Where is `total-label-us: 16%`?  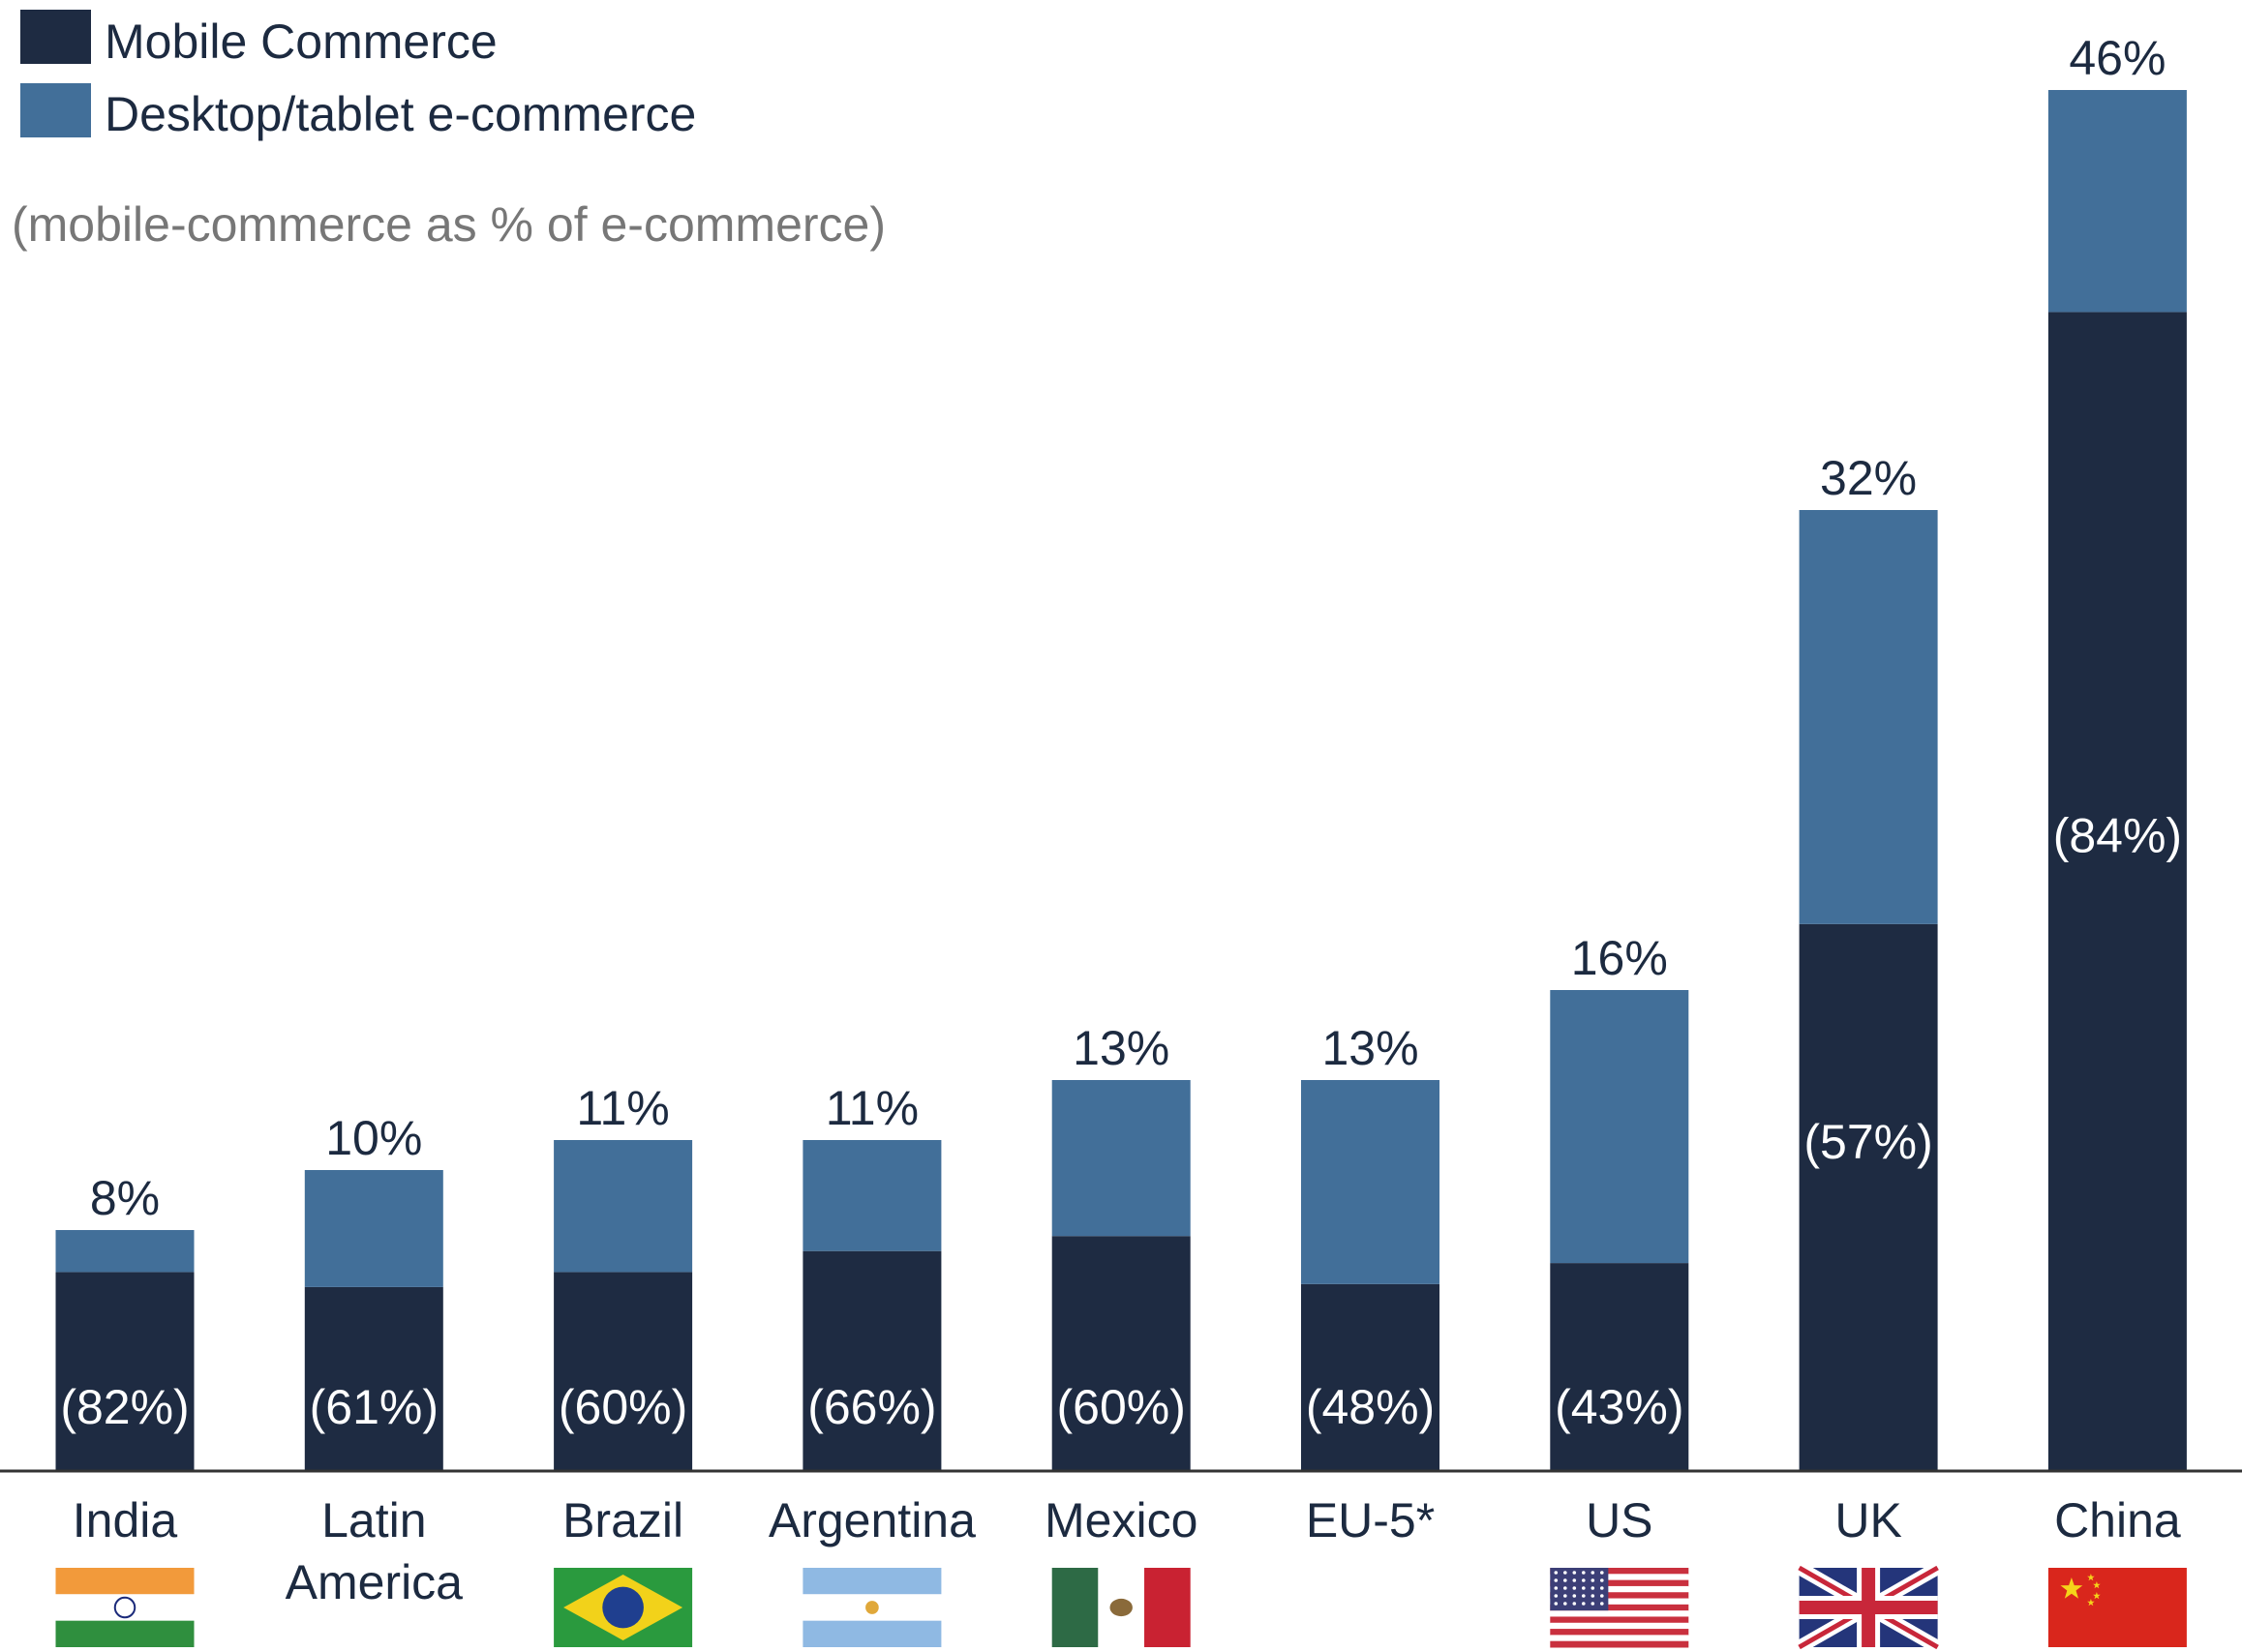
total-label-us: 16% is located at coordinates (1619, 958).